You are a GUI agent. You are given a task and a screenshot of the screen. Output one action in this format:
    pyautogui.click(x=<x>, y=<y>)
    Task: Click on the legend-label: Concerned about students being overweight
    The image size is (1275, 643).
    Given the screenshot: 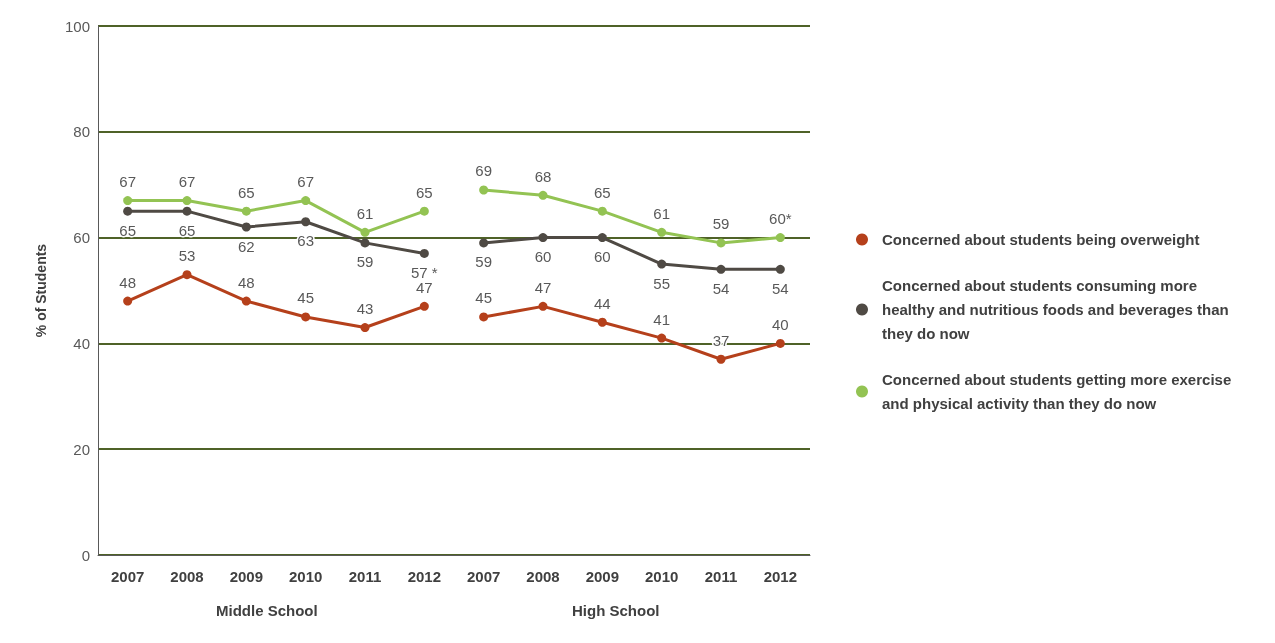 What is the action you would take?
    pyautogui.click(x=1041, y=239)
    